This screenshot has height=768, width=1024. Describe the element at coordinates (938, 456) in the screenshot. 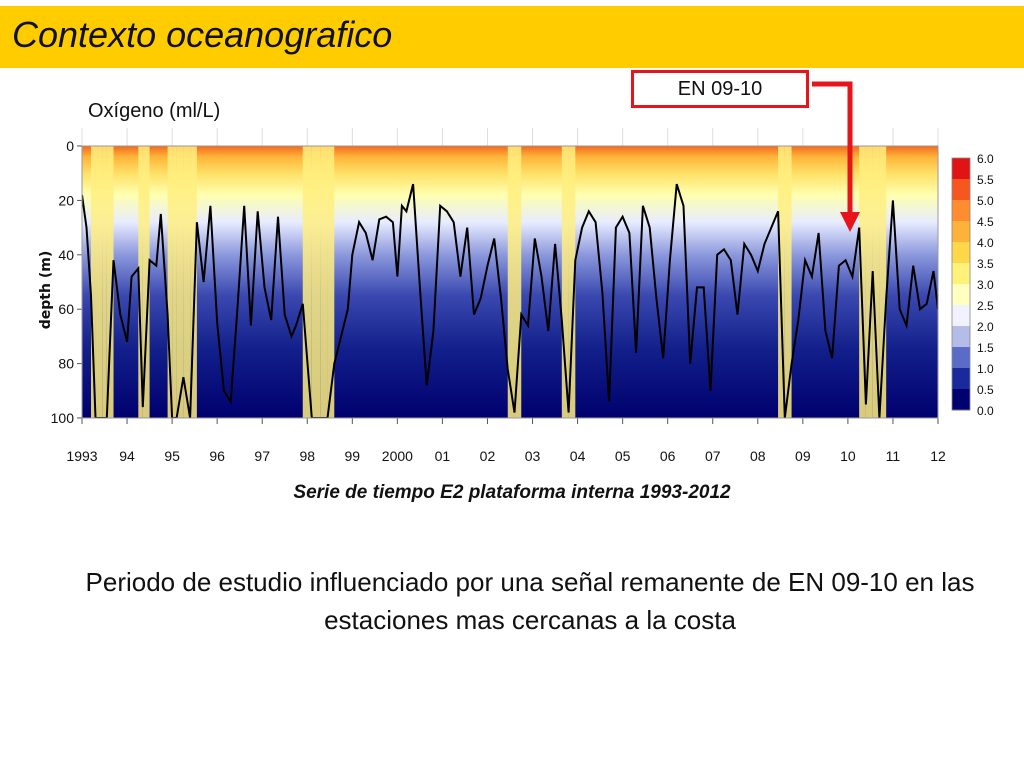

I see `x-tick-label: 12` at that location.